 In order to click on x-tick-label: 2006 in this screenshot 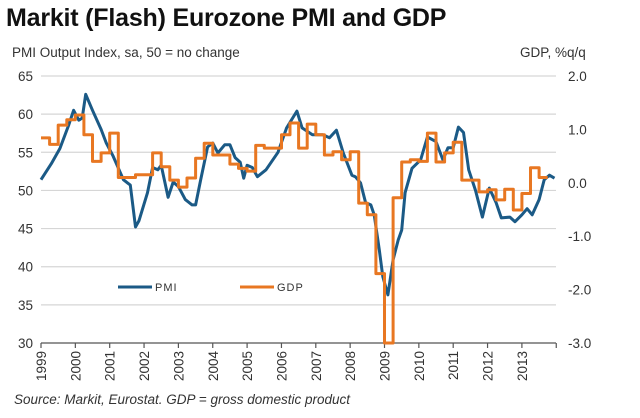, I will do `click(281, 366)`.